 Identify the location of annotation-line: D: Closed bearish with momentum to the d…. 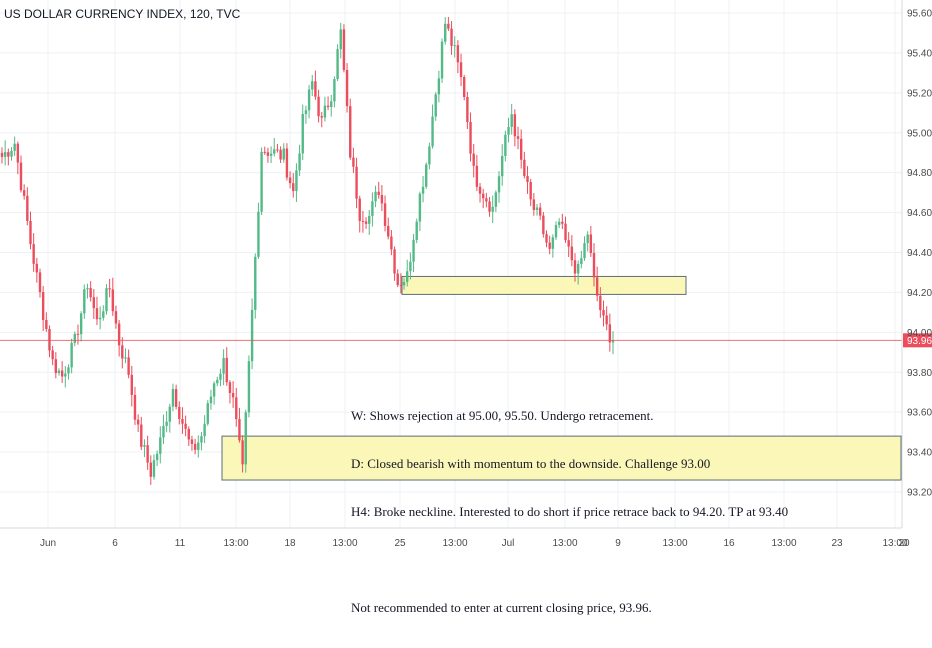
(531, 463).